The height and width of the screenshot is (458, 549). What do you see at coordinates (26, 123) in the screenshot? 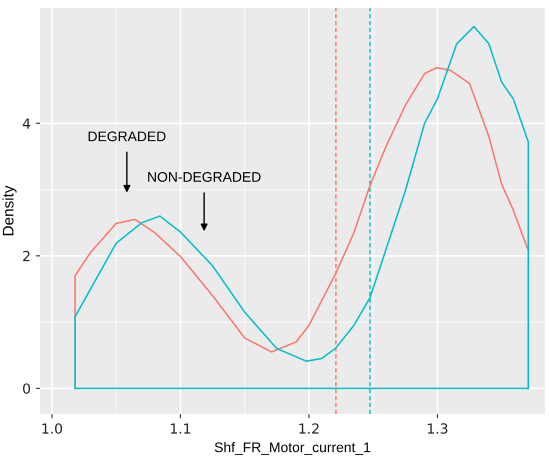
I see `y-tick-label: 4` at bounding box center [26, 123].